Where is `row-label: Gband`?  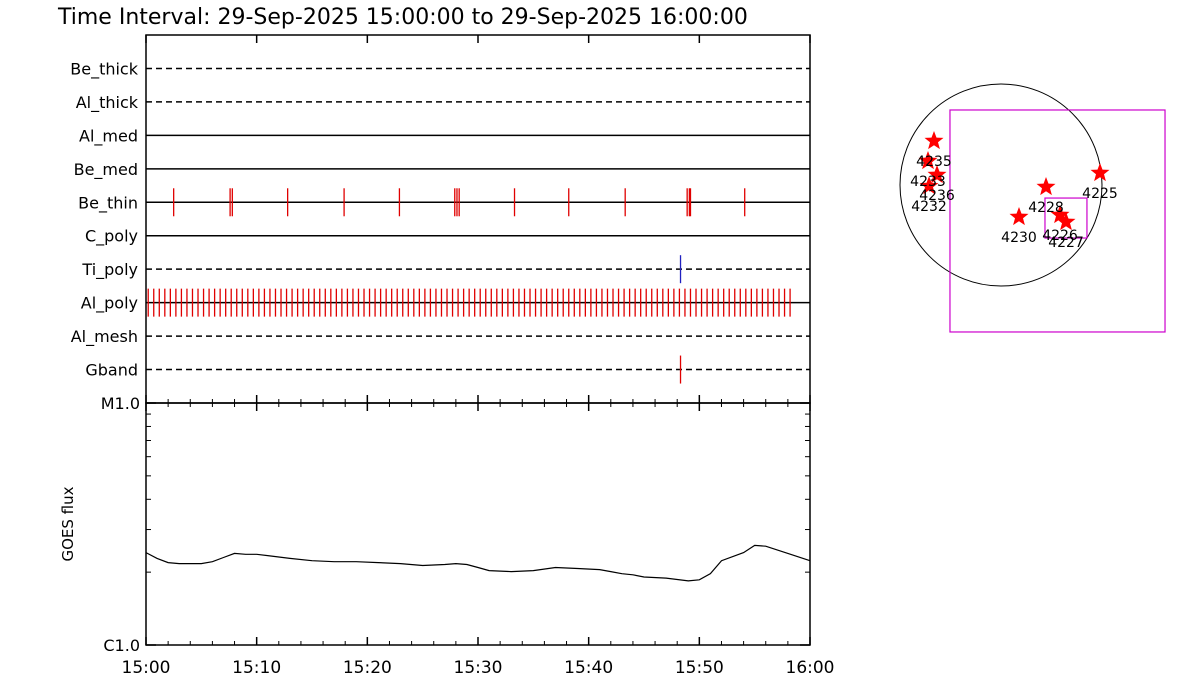 row-label: Gband is located at coordinates (111, 370).